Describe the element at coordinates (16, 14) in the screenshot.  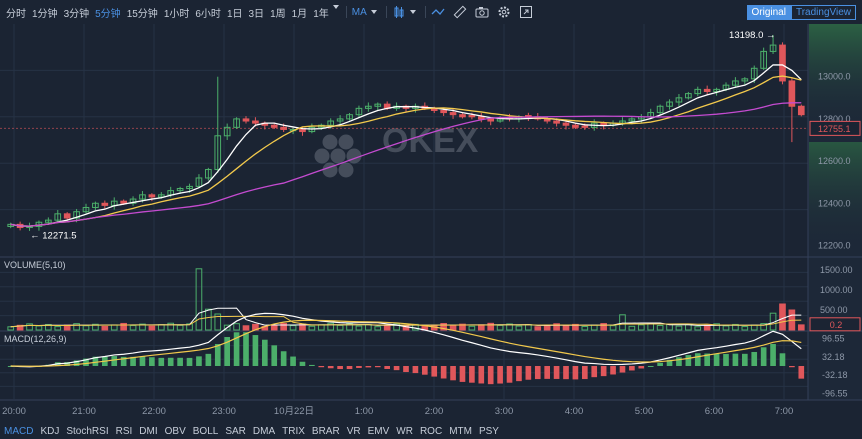
I see `timeframe-option: 分时` at that location.